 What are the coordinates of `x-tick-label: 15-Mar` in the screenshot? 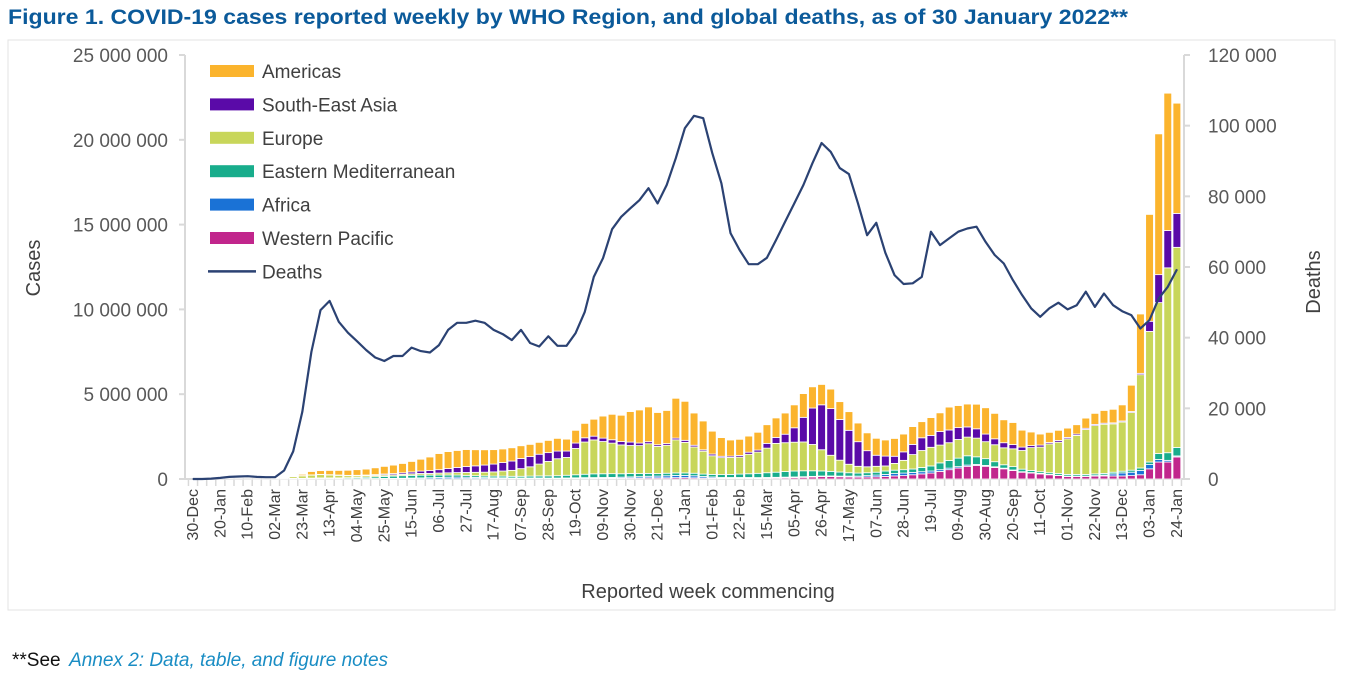 It's located at (767, 513).